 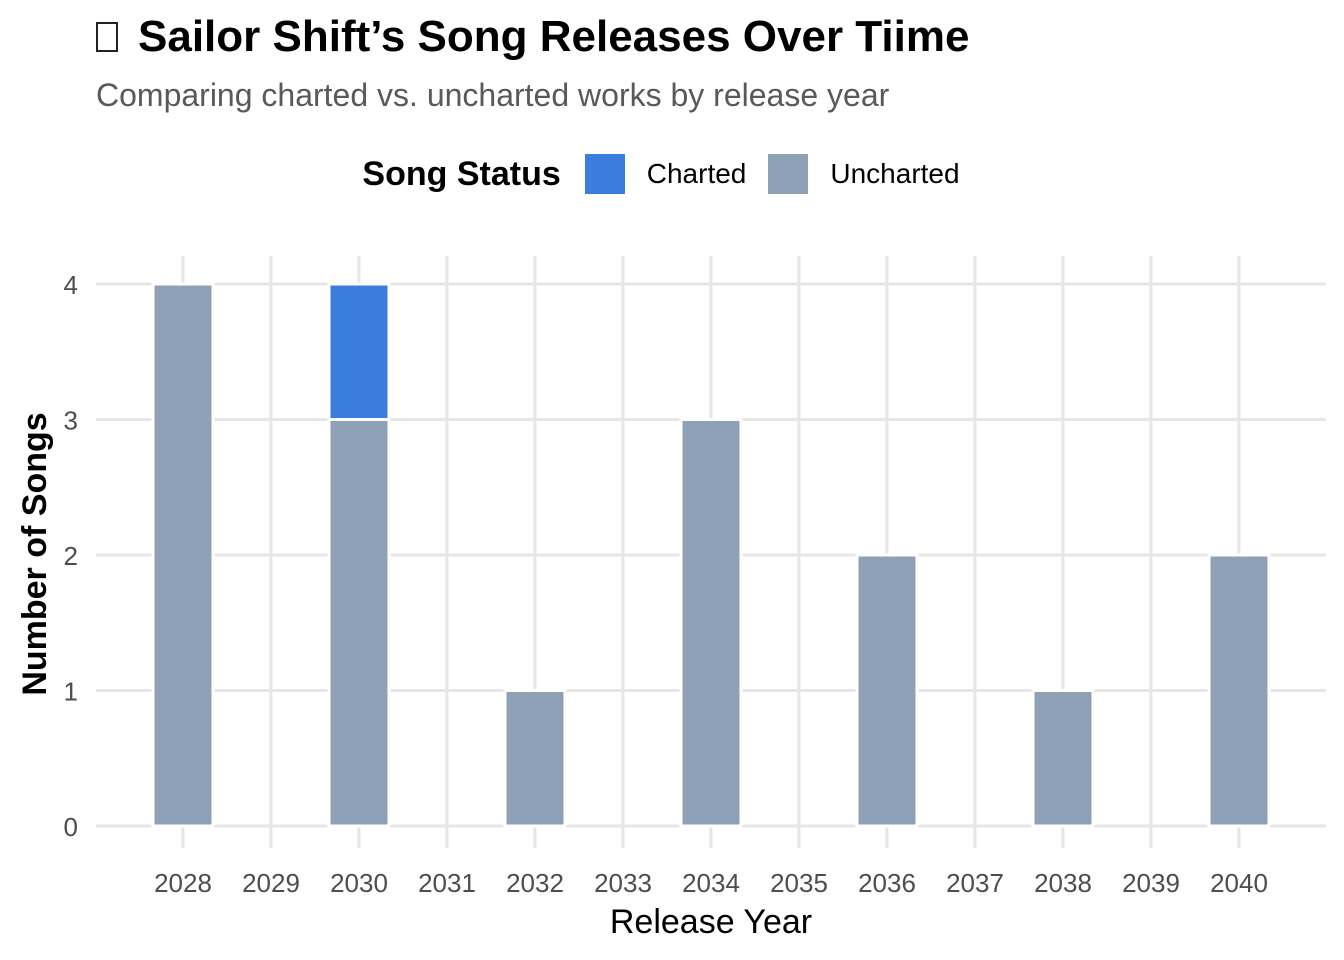 I want to click on bar-uncharted-2032, so click(x=535, y=758).